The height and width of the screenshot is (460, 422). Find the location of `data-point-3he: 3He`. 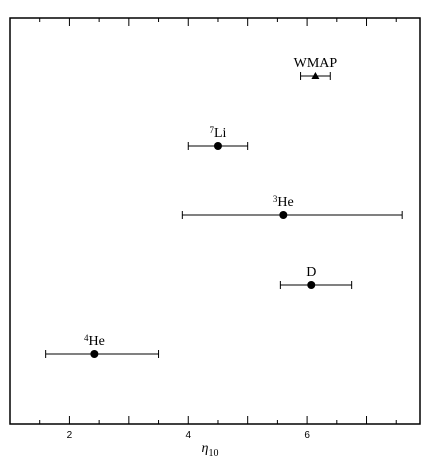

data-point-3he: 3He is located at coordinates (292, 206).